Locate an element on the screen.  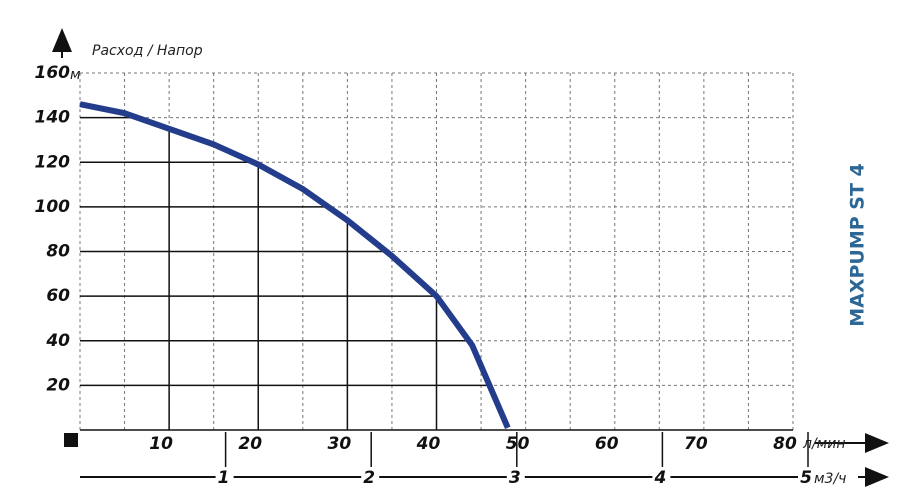
y-tick-label: 120 is located at coordinates (53, 162).